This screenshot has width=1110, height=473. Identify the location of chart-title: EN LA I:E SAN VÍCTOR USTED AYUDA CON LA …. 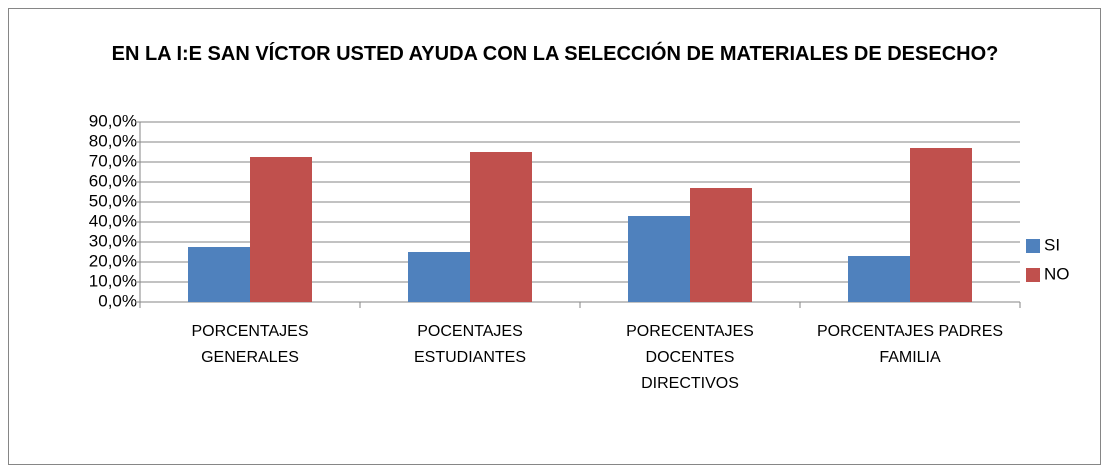
(555, 54).